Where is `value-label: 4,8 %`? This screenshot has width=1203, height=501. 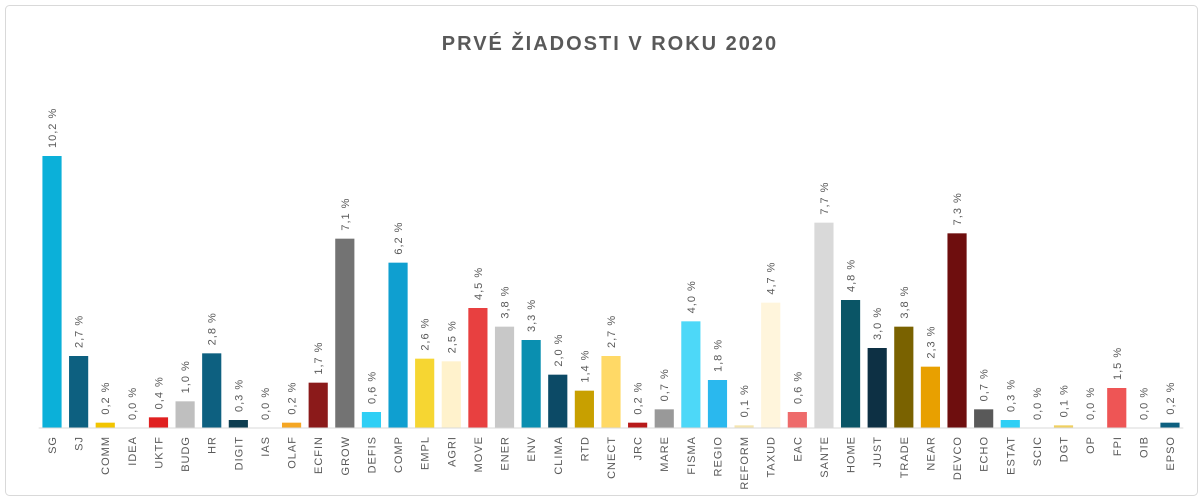 value-label: 4,8 % is located at coordinates (852, 275).